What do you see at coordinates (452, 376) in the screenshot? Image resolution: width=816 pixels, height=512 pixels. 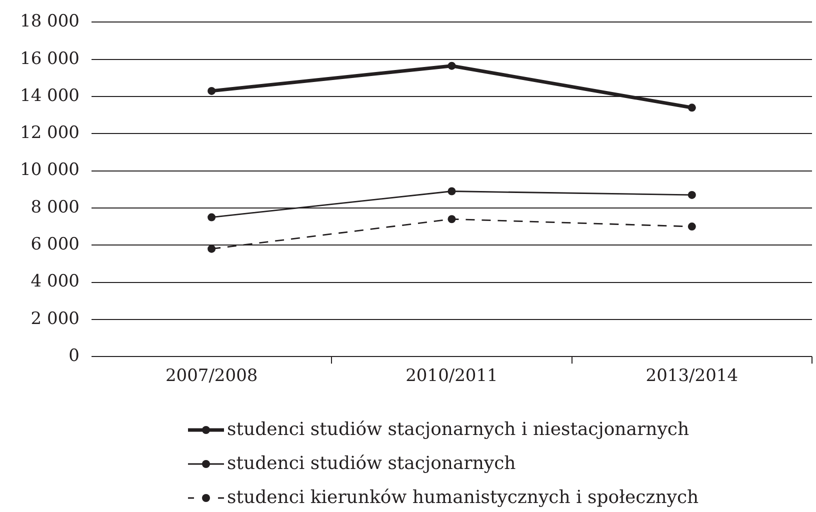 I see `x-tick-label: 2010/2011` at bounding box center [452, 376].